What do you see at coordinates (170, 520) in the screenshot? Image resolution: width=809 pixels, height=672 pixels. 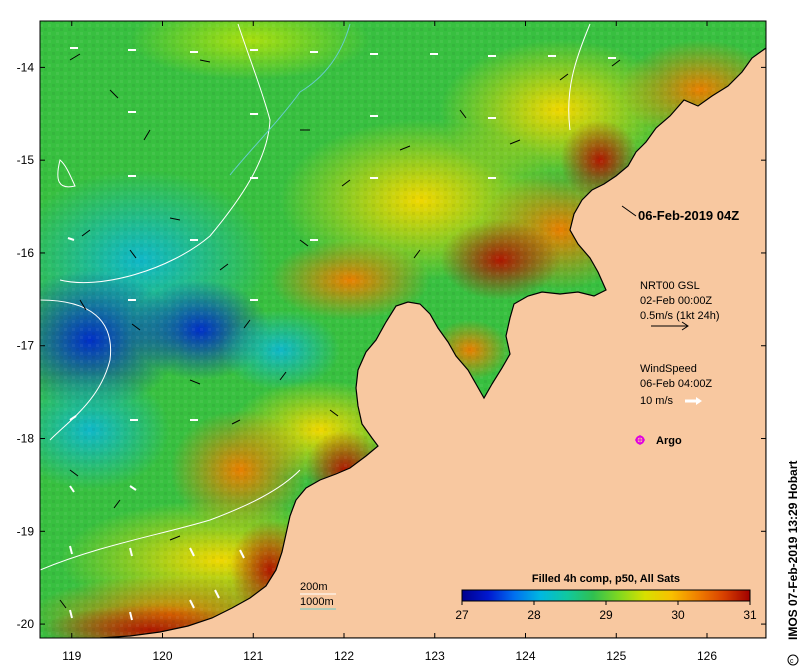 I see `isobath-200m-south` at bounding box center [170, 520].